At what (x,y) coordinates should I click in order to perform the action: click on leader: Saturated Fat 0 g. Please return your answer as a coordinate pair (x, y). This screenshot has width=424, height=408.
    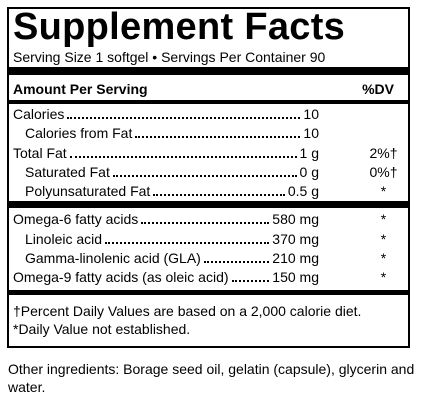
    Looking at the image, I should click on (166, 172).